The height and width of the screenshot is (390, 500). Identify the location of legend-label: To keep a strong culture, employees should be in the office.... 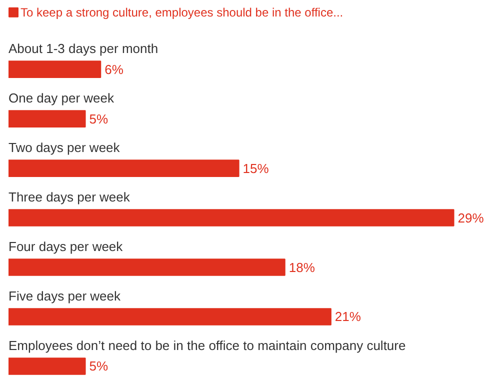
(182, 12).